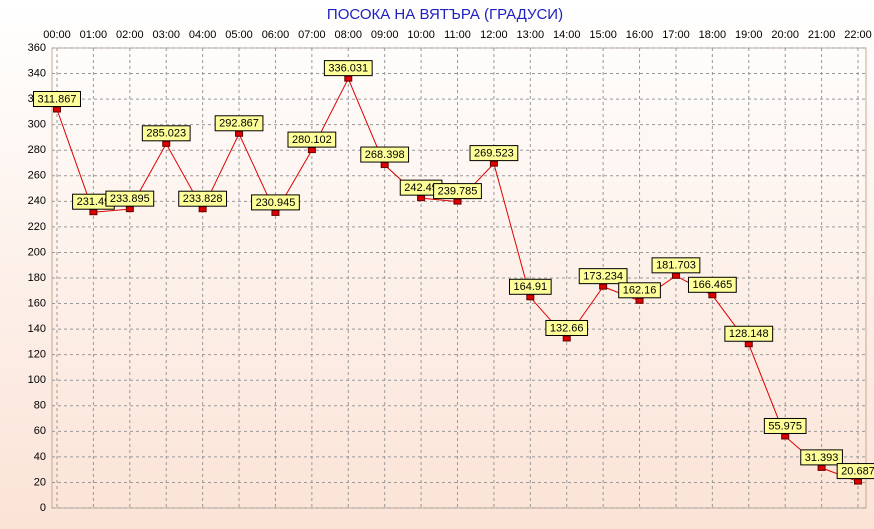 The width and height of the screenshot is (874, 529). What do you see at coordinates (37, 201) in the screenshot?
I see `y-tick-label: 240` at bounding box center [37, 201].